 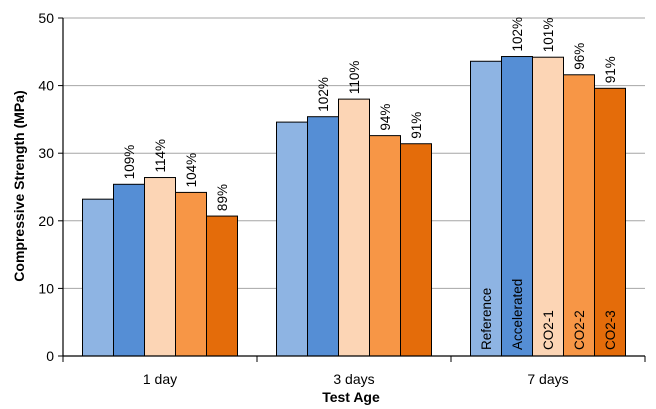 What do you see at coordinates (547, 379) in the screenshot?
I see `x-tick-label: 7 days` at bounding box center [547, 379].